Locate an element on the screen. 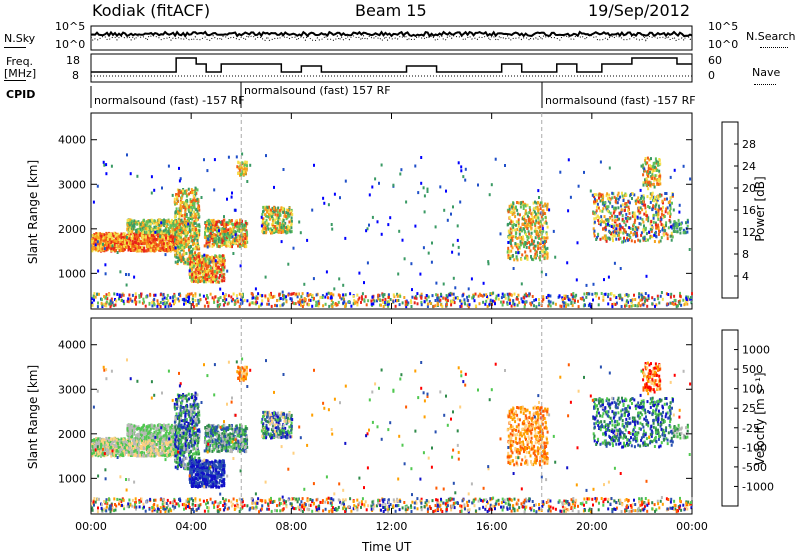  freq-panel-frame is located at coordinates (391, 68).